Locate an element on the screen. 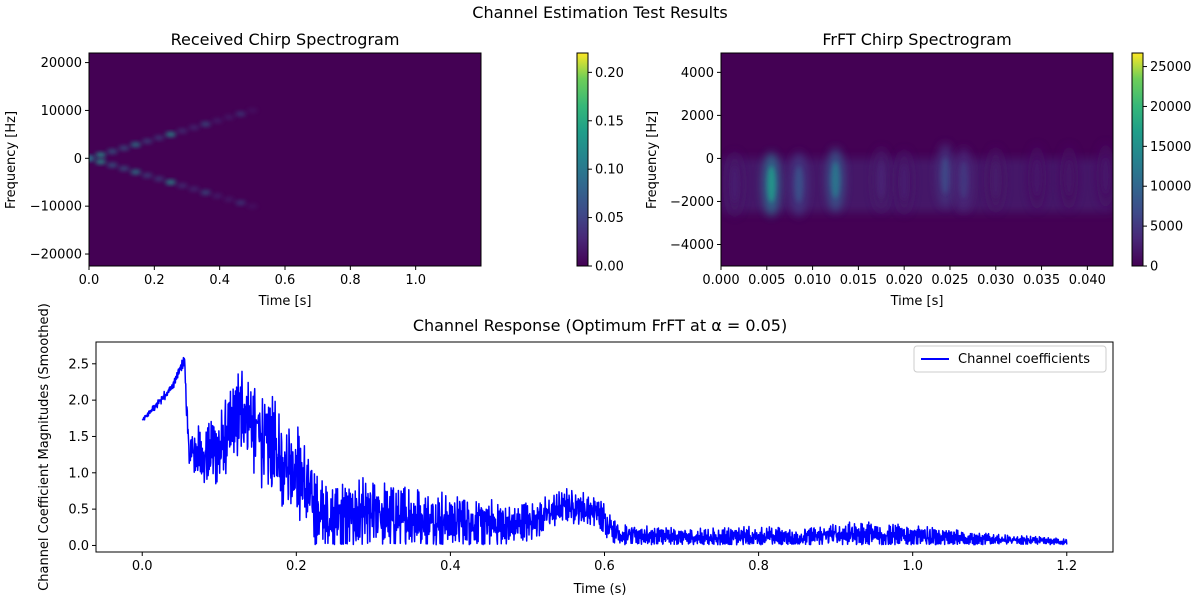  channel-response-y-tick-label: 1.0 is located at coordinates (78, 473).